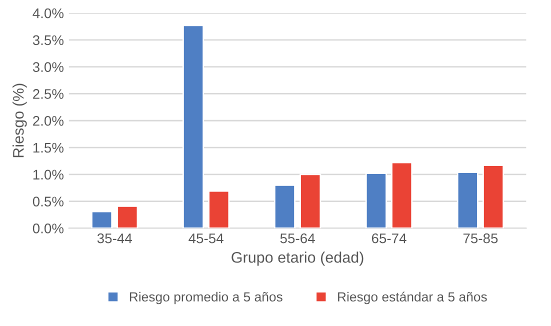 This screenshot has height=326, width=551. What do you see at coordinates (480, 238) in the screenshot?
I see `x-tick-label: 75-85` at bounding box center [480, 238].